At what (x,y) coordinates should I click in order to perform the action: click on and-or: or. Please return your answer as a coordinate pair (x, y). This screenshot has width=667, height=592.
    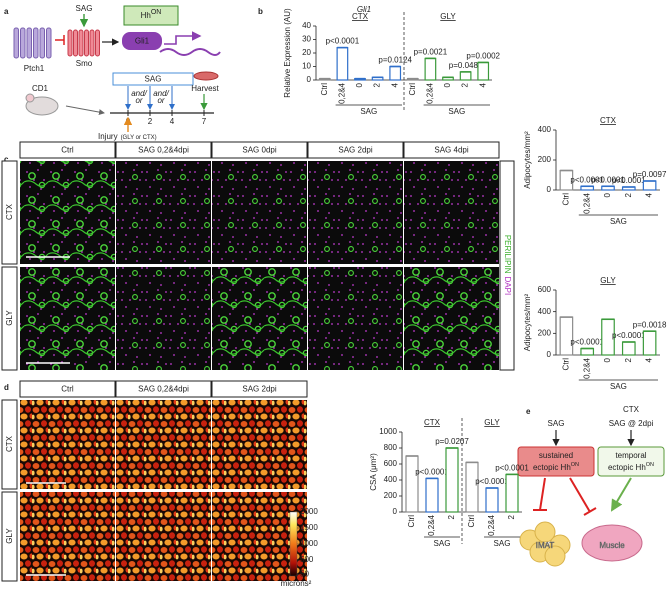
    Looking at the image, I should click on (160, 100).